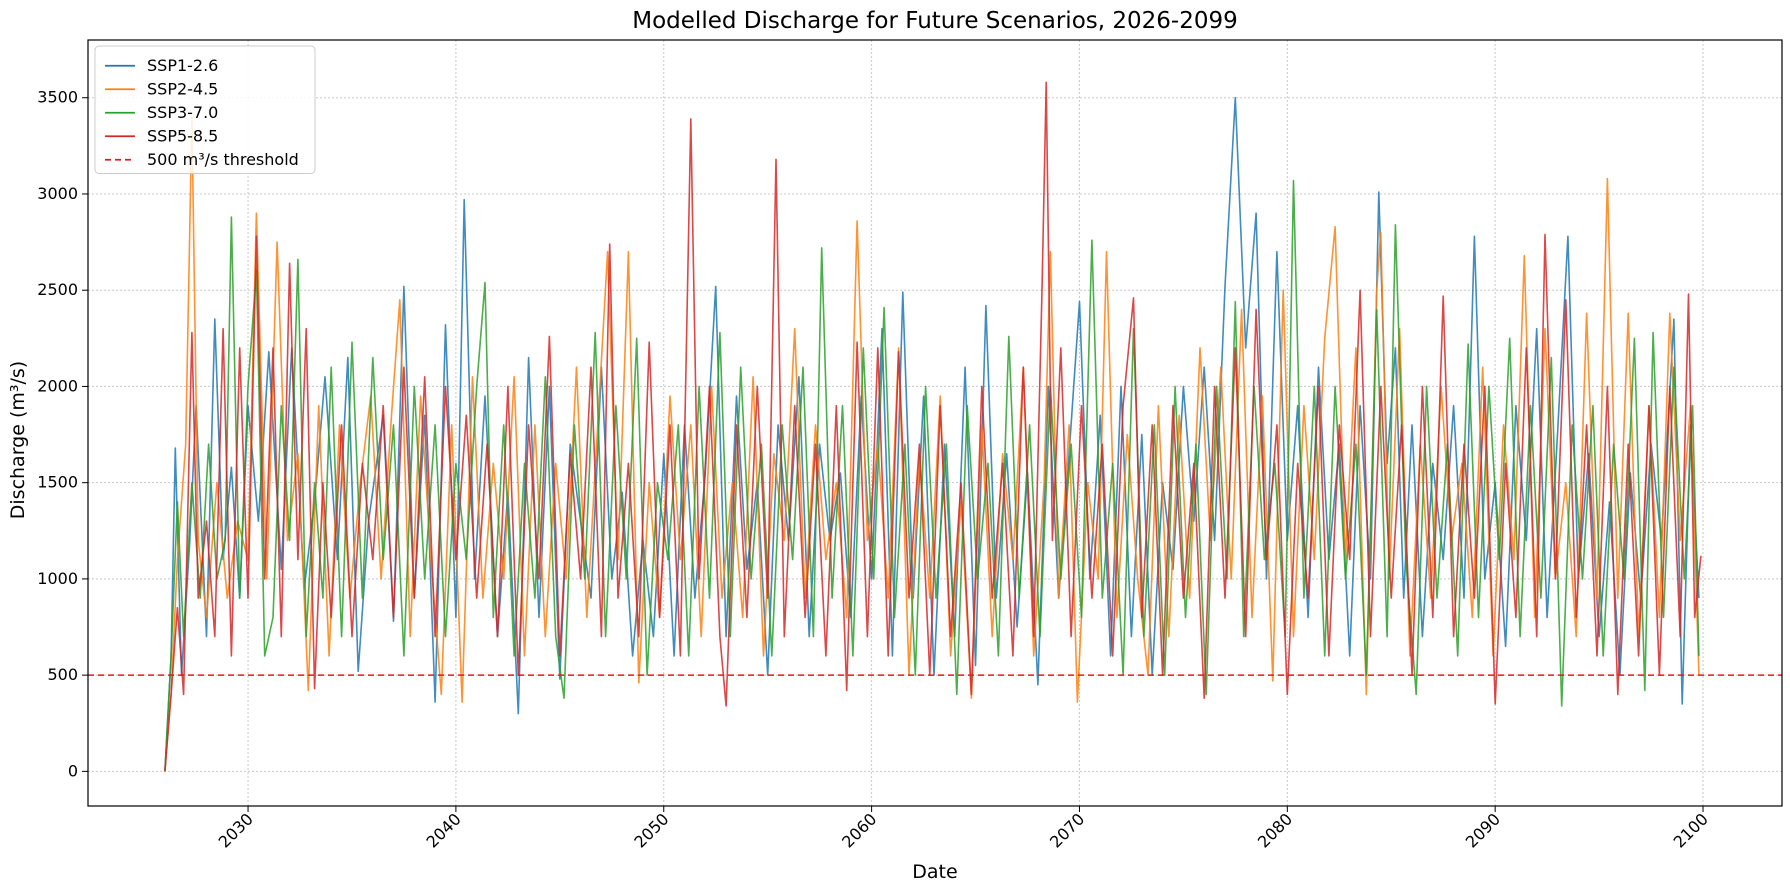 This screenshot has height=894, width=1790. I want to click on y-tick-label: 1500, so click(57, 482).